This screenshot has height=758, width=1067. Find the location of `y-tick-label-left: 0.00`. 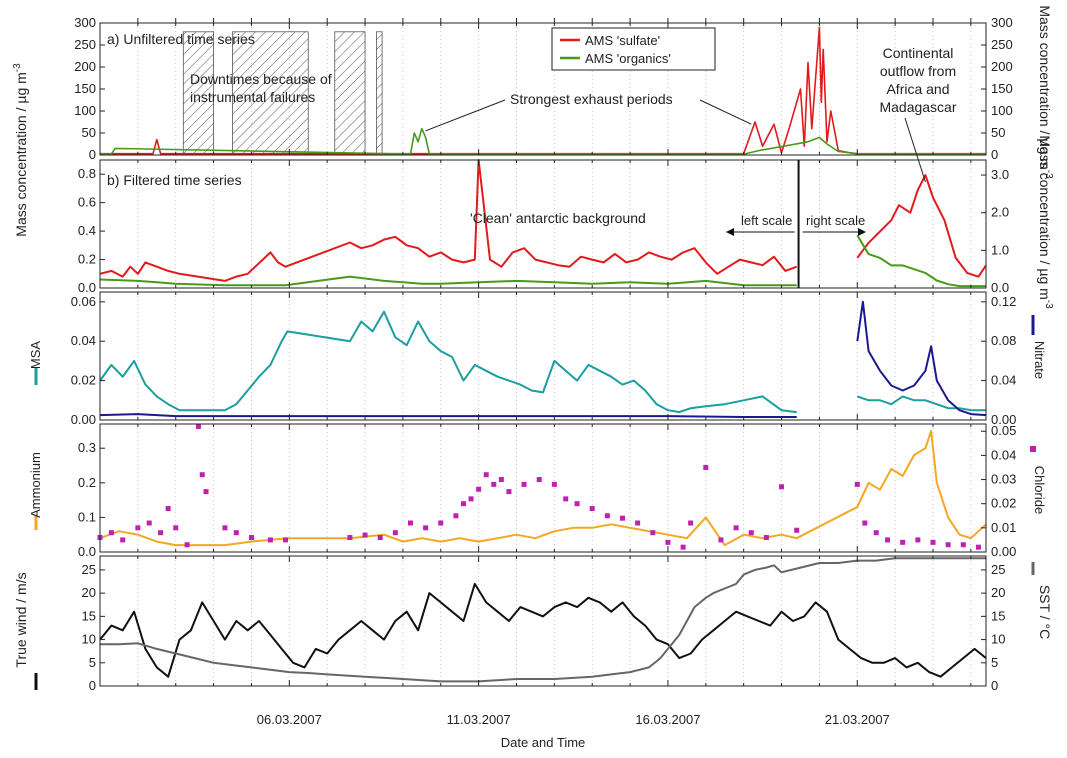

y-tick-label-left: 0.00 is located at coordinates (83, 419).